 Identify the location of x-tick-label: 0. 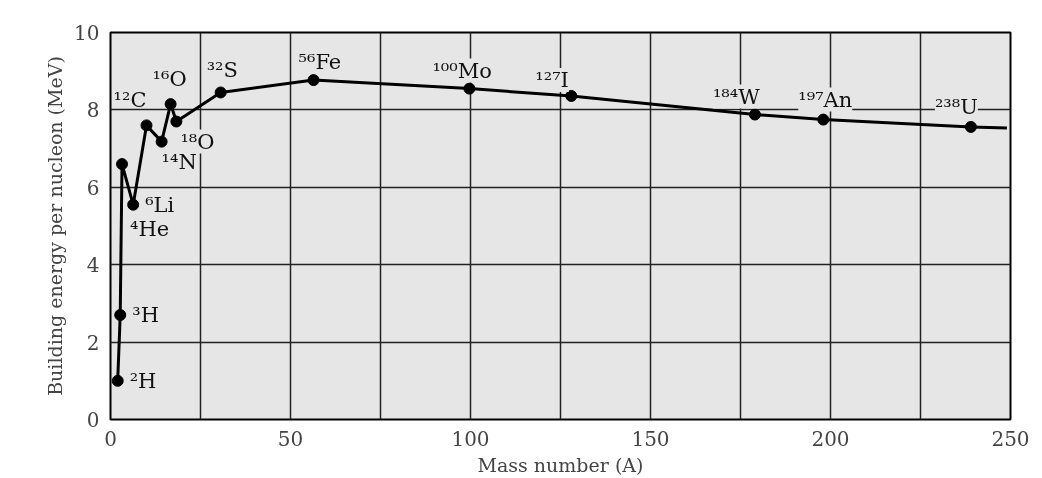
(110, 438).